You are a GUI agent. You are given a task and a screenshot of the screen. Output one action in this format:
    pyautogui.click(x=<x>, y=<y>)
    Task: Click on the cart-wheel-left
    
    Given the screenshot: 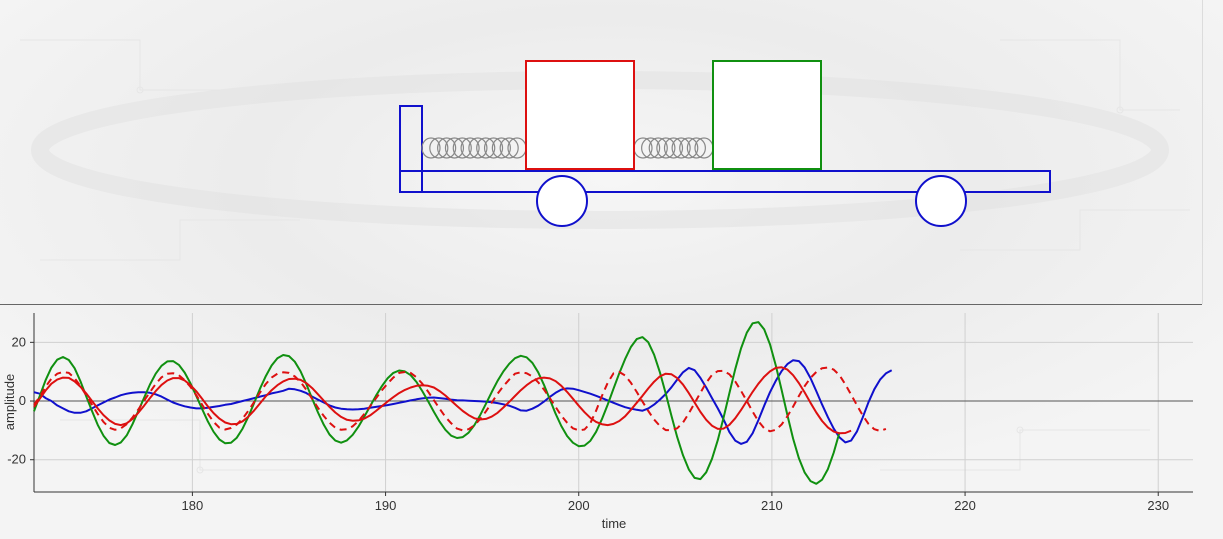 What is the action you would take?
    pyautogui.click(x=562, y=201)
    